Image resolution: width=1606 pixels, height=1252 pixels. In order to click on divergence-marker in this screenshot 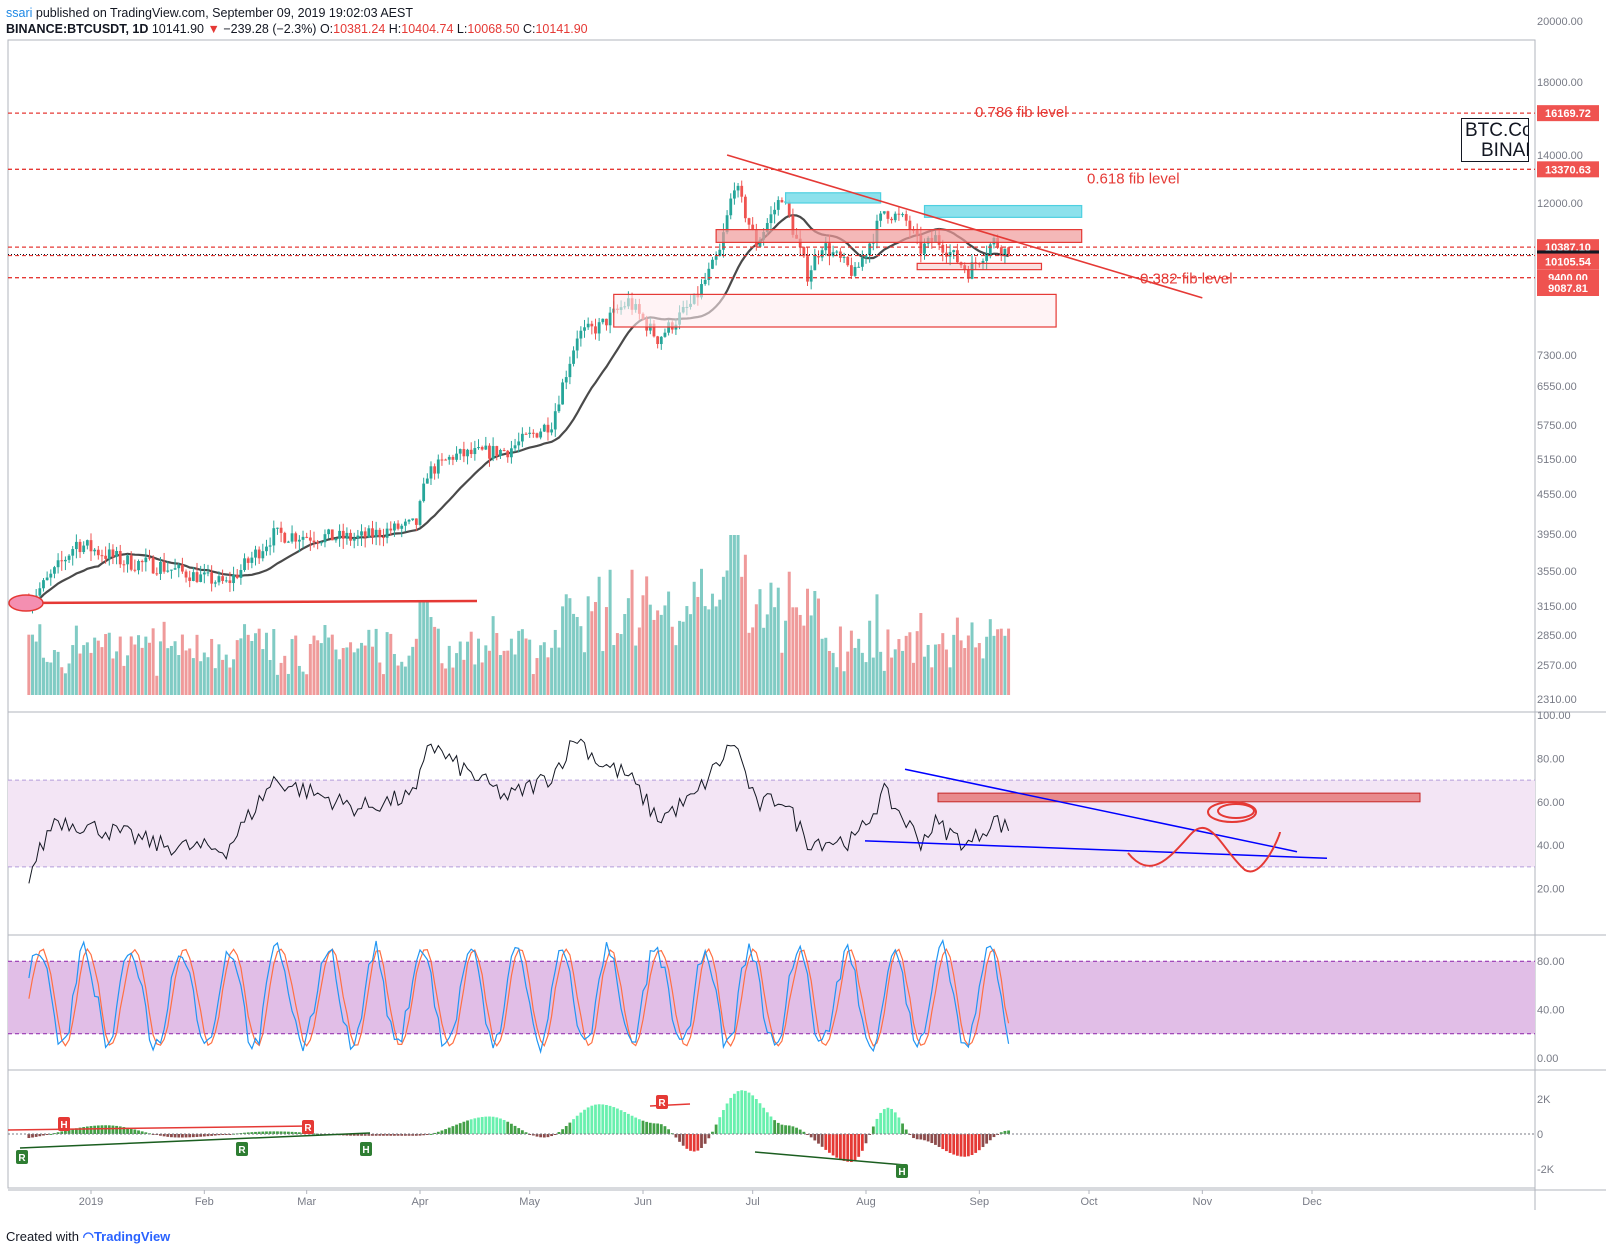, I will do `click(64, 1124)`.